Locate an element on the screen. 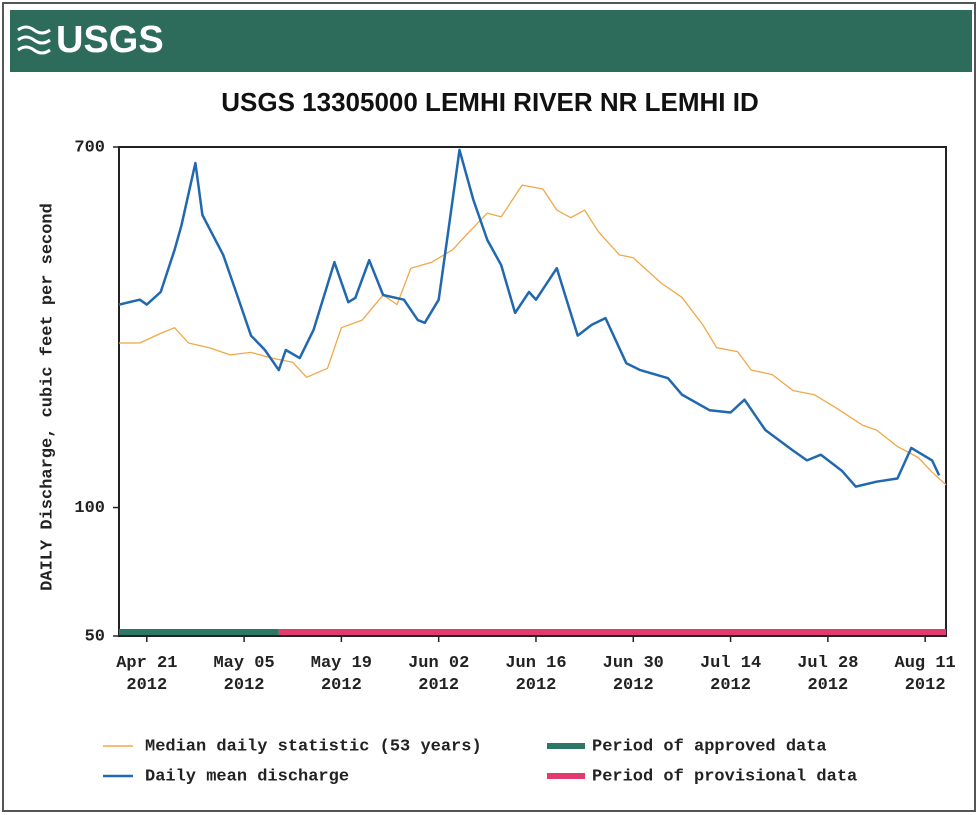  y-axis-label: DAILY Discharge, cubic feet per second is located at coordinates (47, 397).